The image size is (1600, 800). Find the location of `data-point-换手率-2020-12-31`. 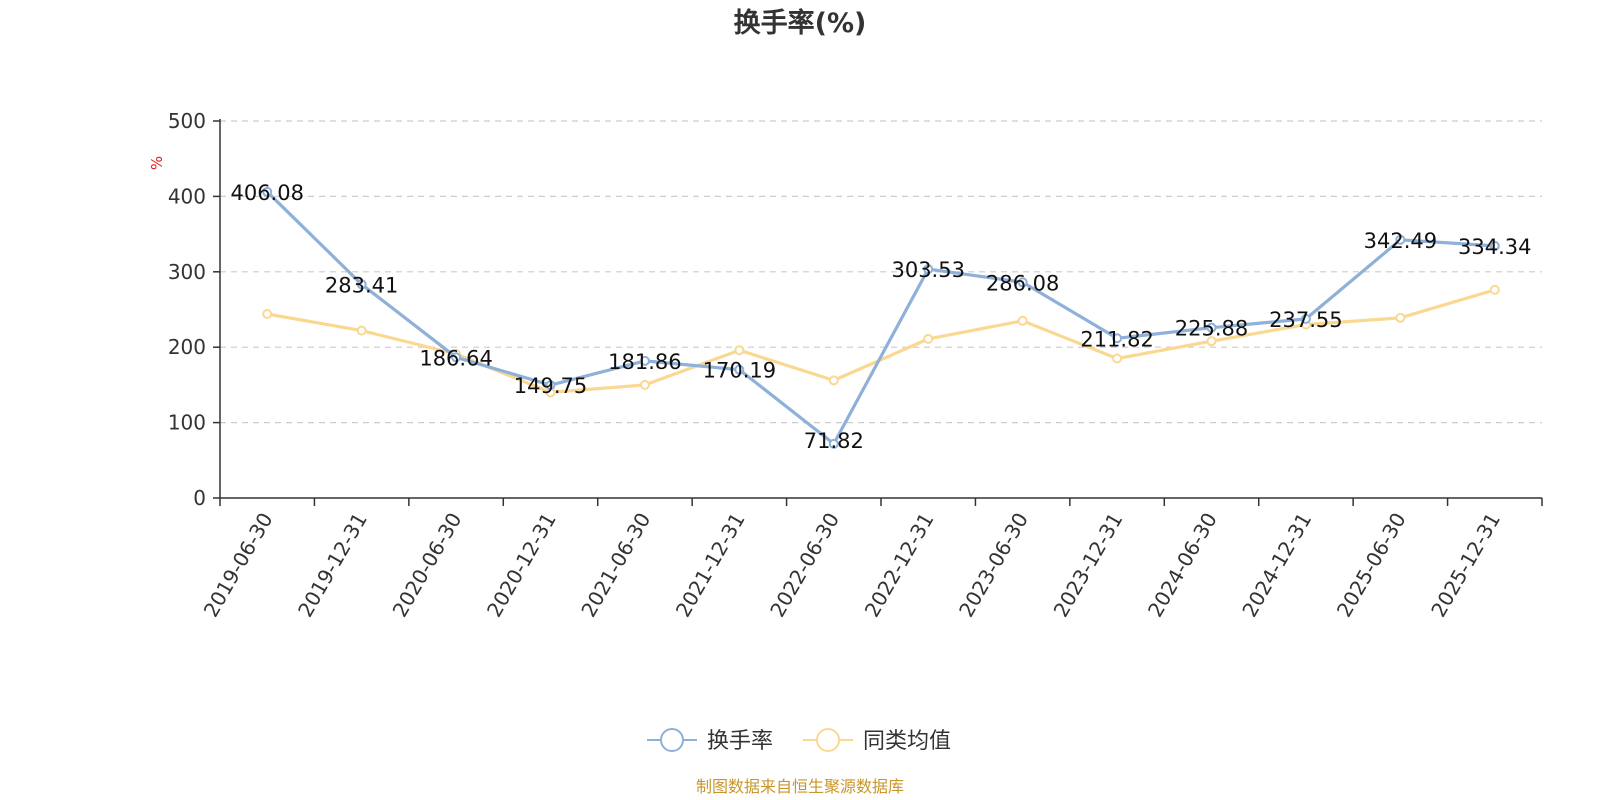

data-point-换手率-2020-12-31 is located at coordinates (550, 385).